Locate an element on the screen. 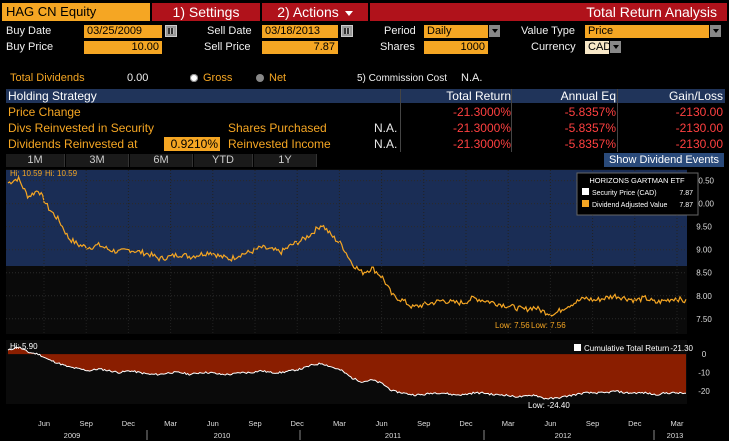 The image size is (729, 441). sell-date-label: Sell Date is located at coordinates (229, 31).